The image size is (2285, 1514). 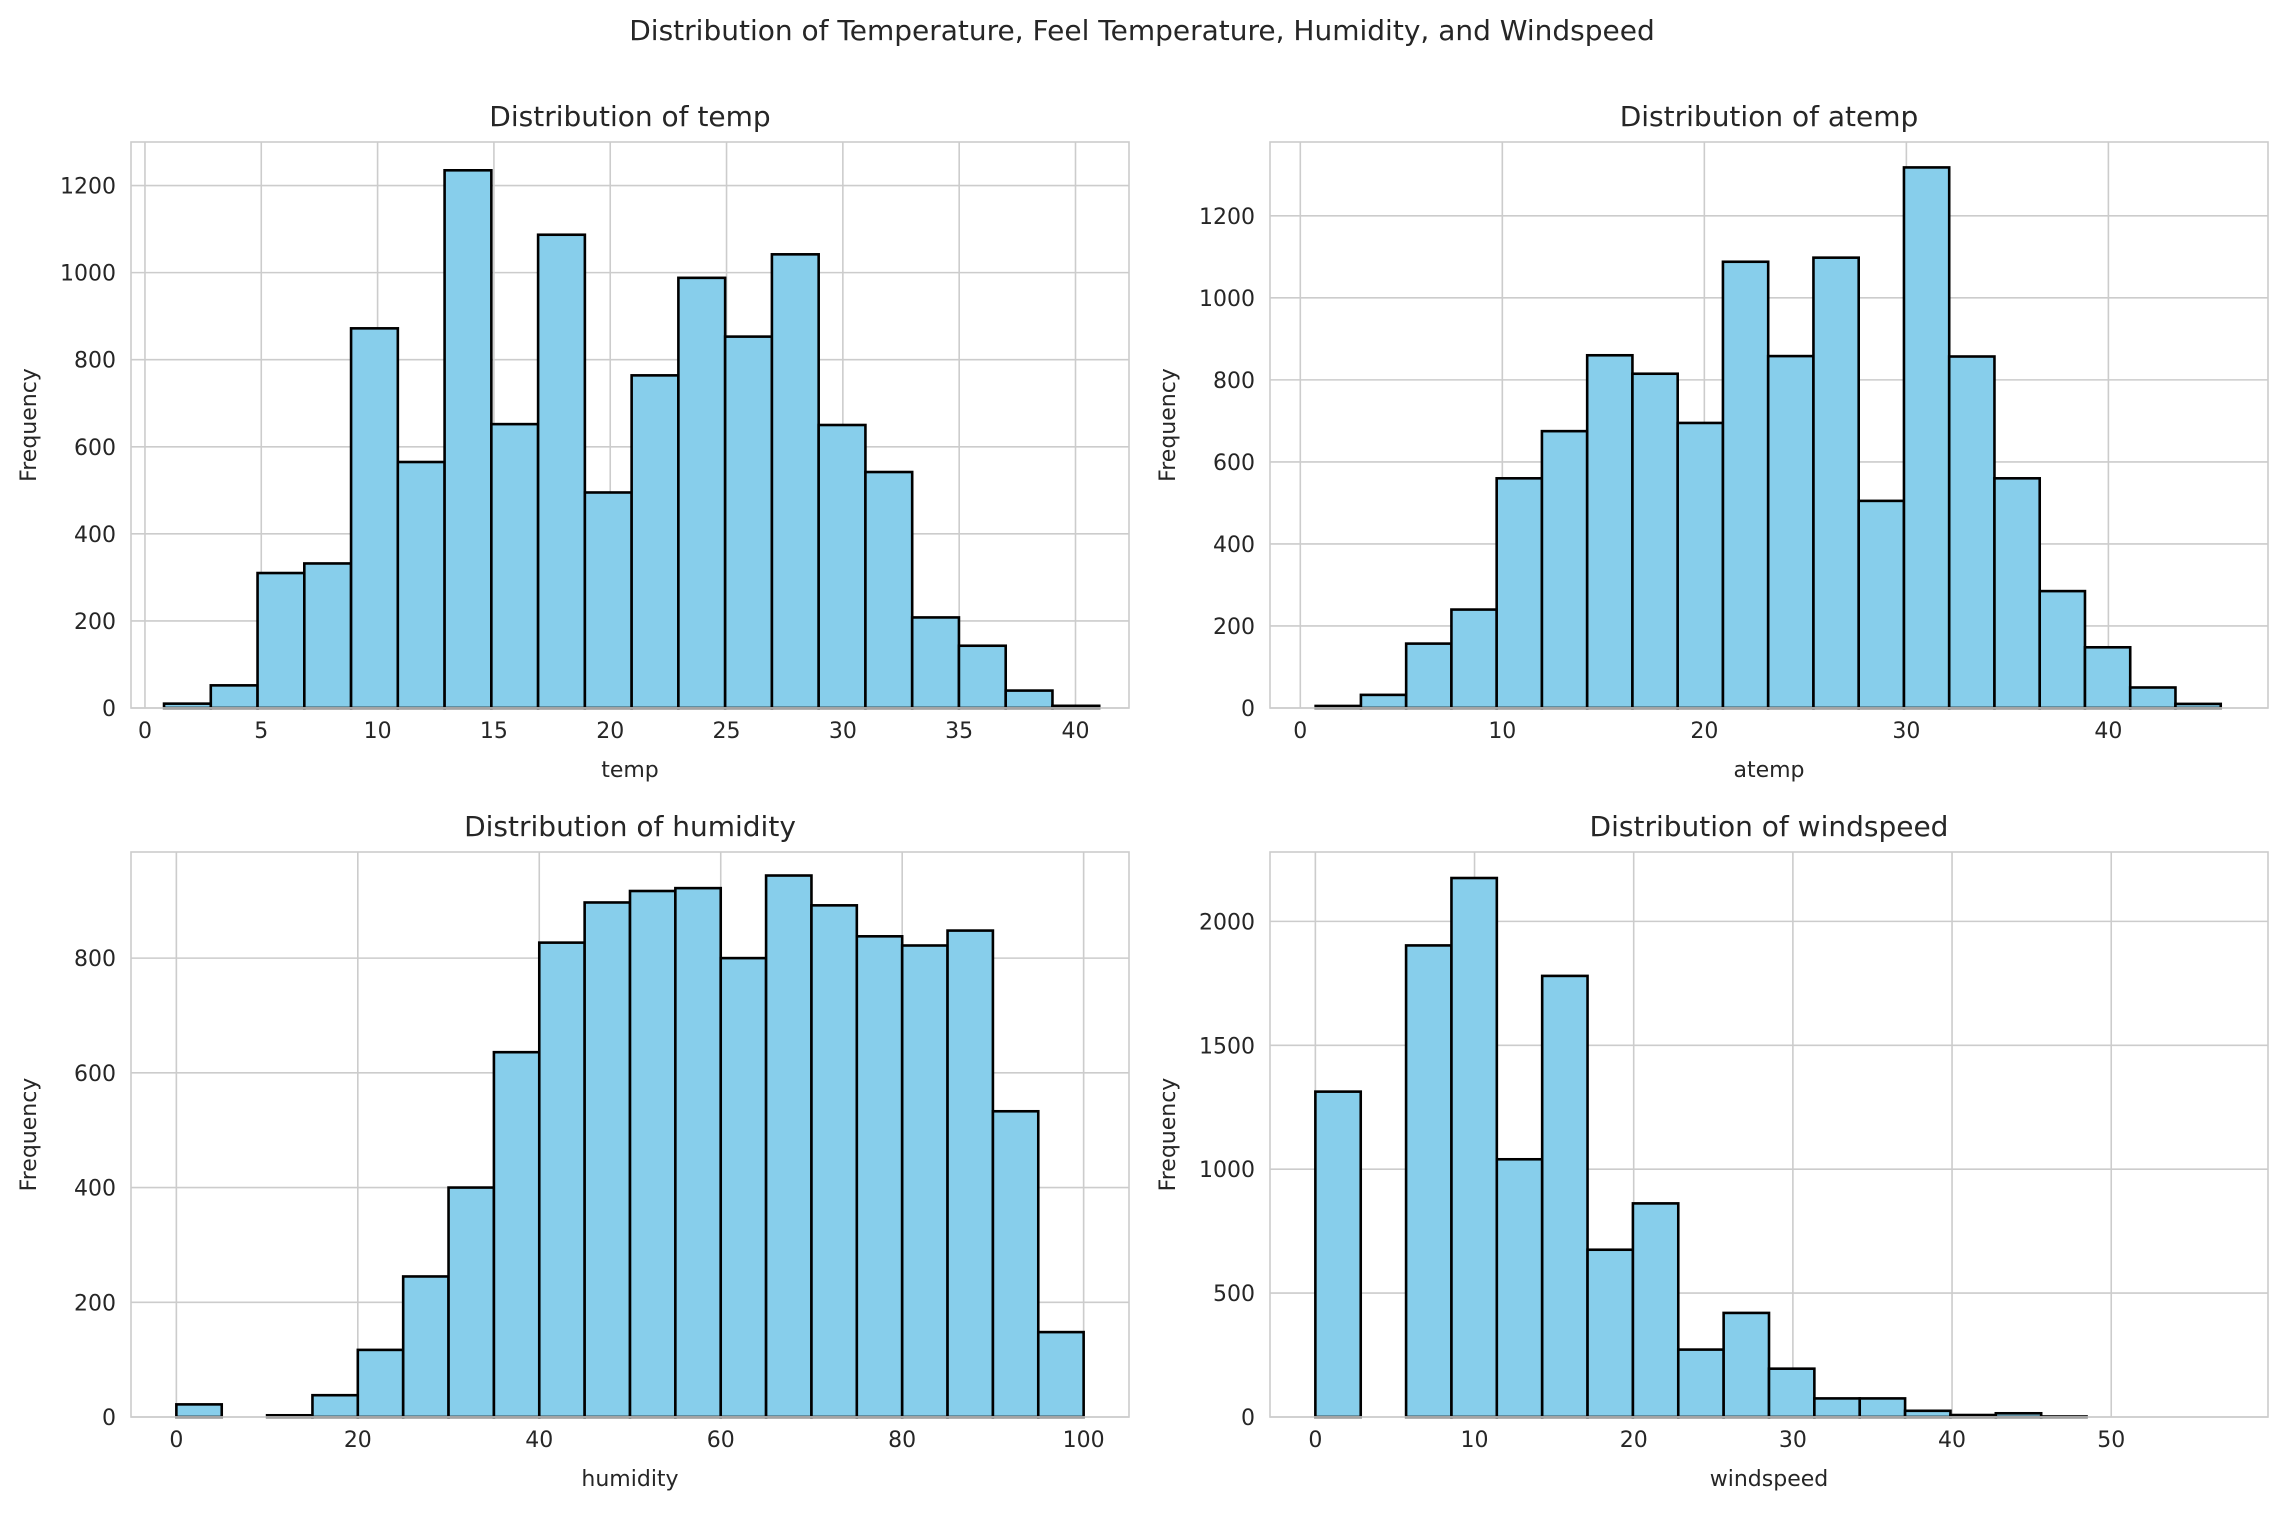 What do you see at coordinates (630, 826) in the screenshot?
I see `chart-title: Distribution of humidity` at bounding box center [630, 826].